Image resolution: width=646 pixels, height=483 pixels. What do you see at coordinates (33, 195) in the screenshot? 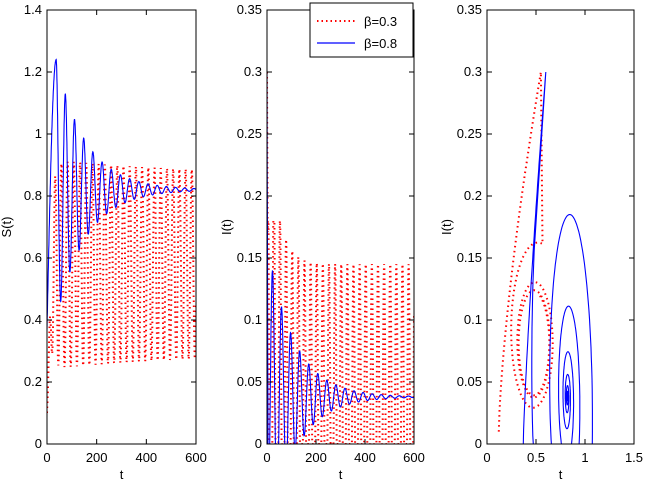
I see `y-tick-label: 0.8` at bounding box center [33, 195].